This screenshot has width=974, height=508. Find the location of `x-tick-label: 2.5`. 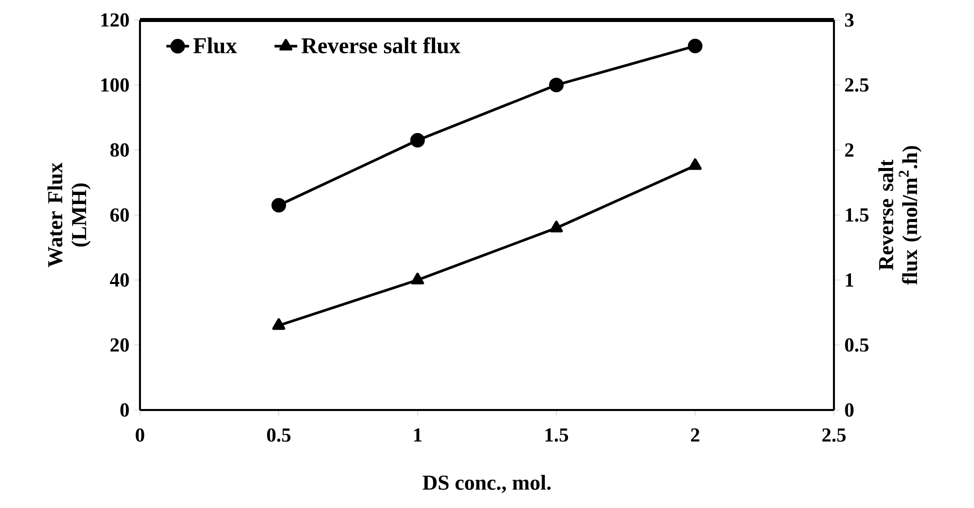

x-tick-label: 2.5 is located at coordinates (834, 435).